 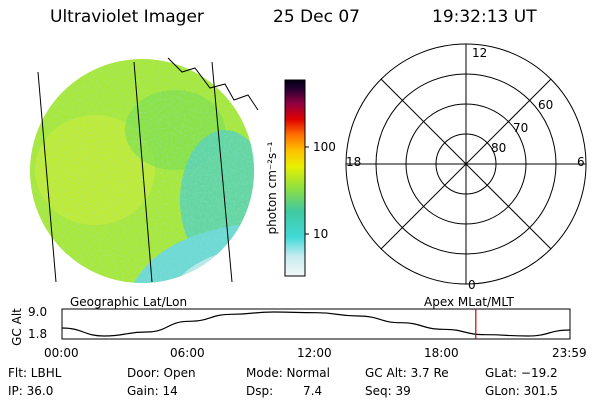 I want to click on observation-date: 25 Dec 07, so click(x=316, y=17).